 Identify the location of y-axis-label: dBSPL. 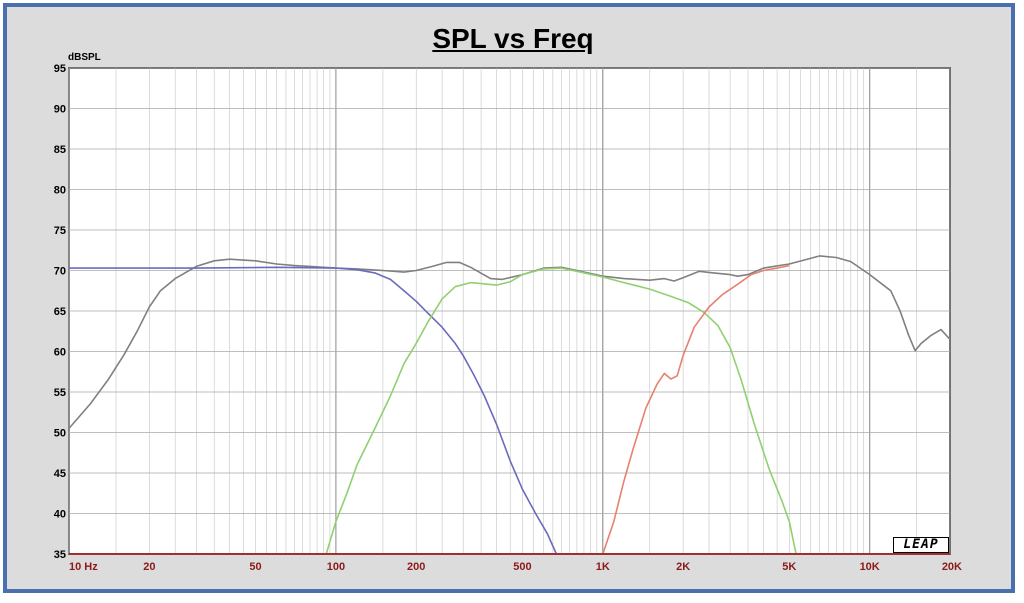
(84, 57).